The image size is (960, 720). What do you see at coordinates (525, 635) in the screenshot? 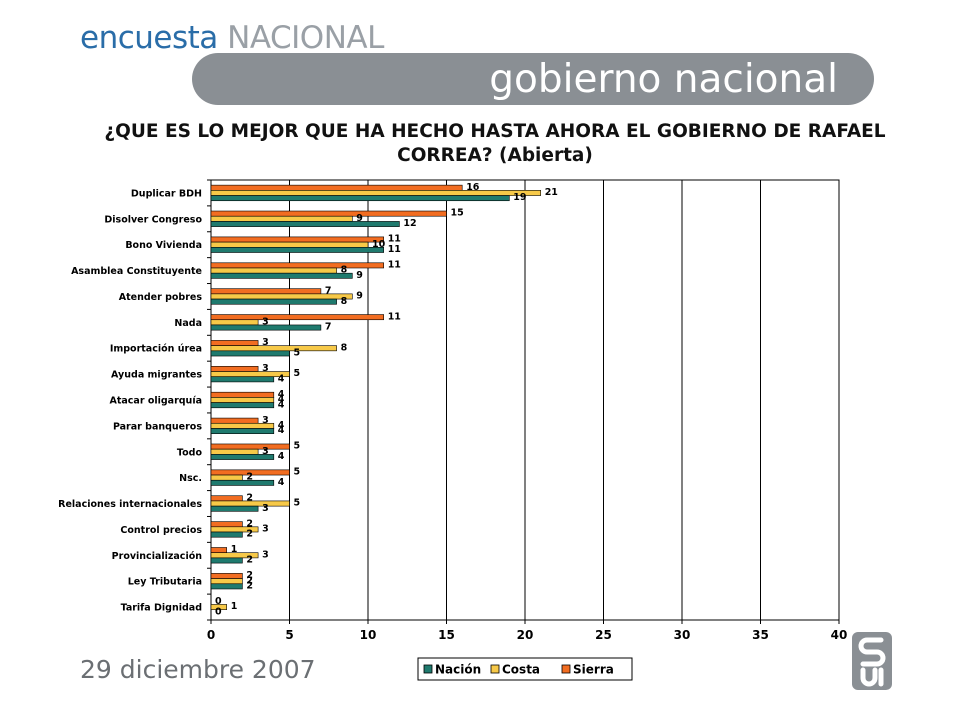
I see `x-tick-label: 20` at bounding box center [525, 635].